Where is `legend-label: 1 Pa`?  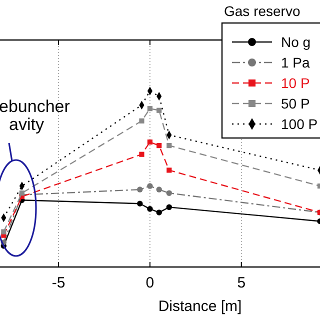 legend-label: 1 Pa is located at coordinates (295, 62).